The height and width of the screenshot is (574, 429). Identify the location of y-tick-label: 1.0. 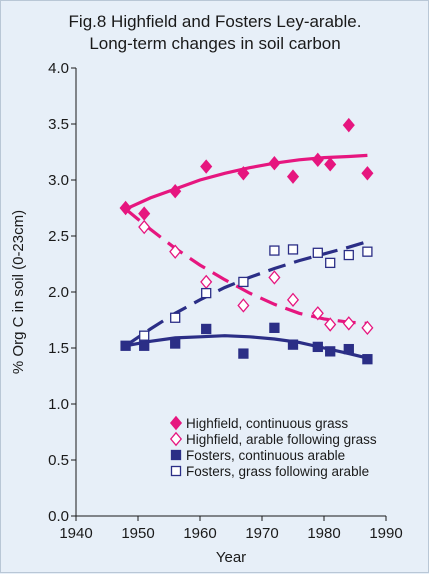
(58, 404).